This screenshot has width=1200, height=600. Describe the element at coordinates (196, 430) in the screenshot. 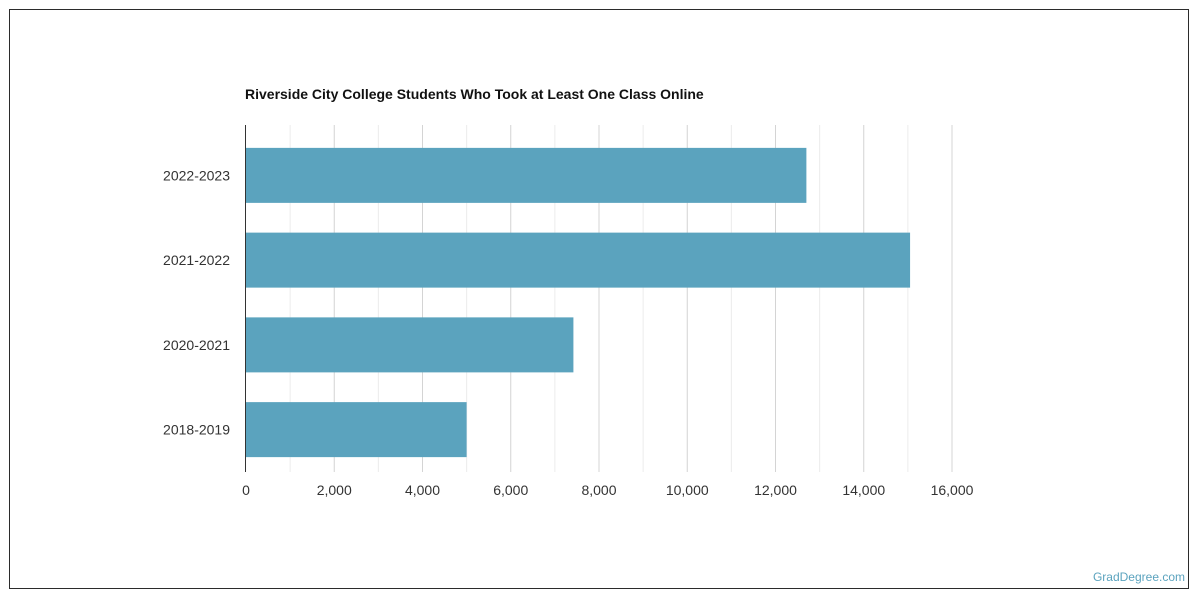

I see `y-tick-label: 2018-2019` at that location.